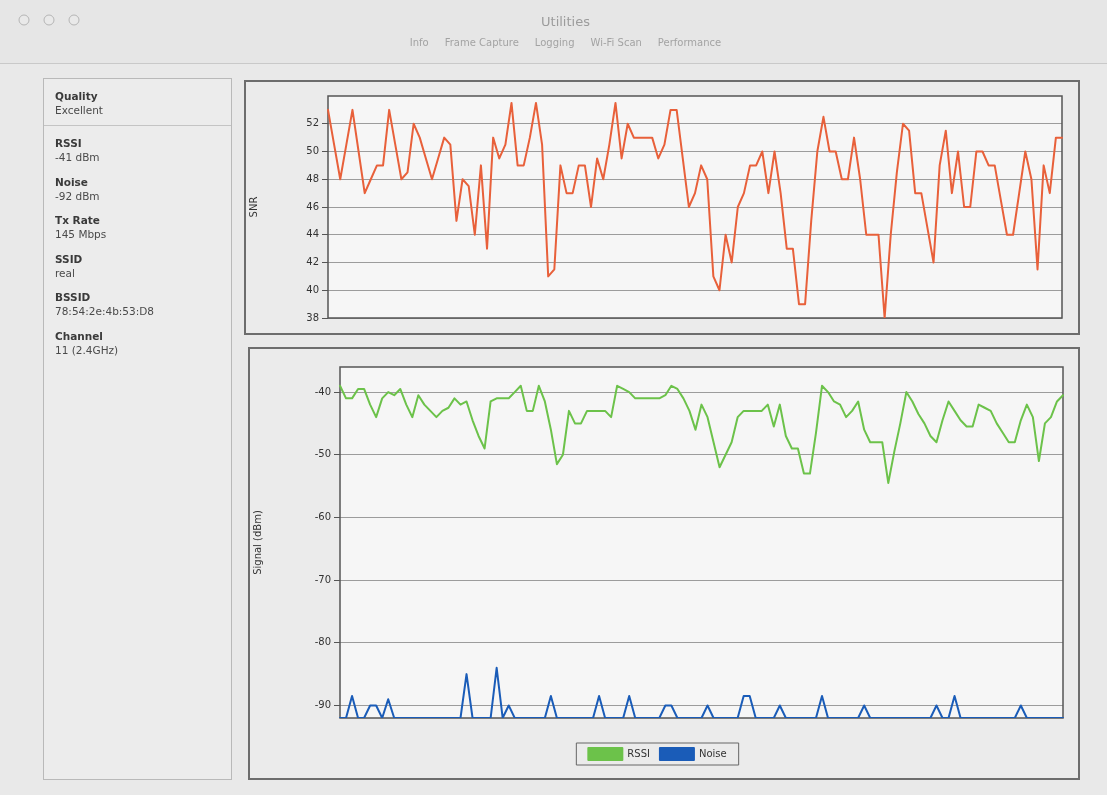  I want to click on y-tick-label: 42, so click(312, 262).